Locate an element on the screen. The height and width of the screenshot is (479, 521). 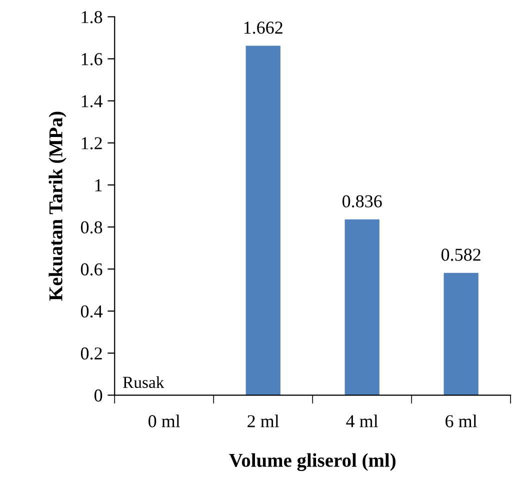
data-label: 0.582 is located at coordinates (460, 254).